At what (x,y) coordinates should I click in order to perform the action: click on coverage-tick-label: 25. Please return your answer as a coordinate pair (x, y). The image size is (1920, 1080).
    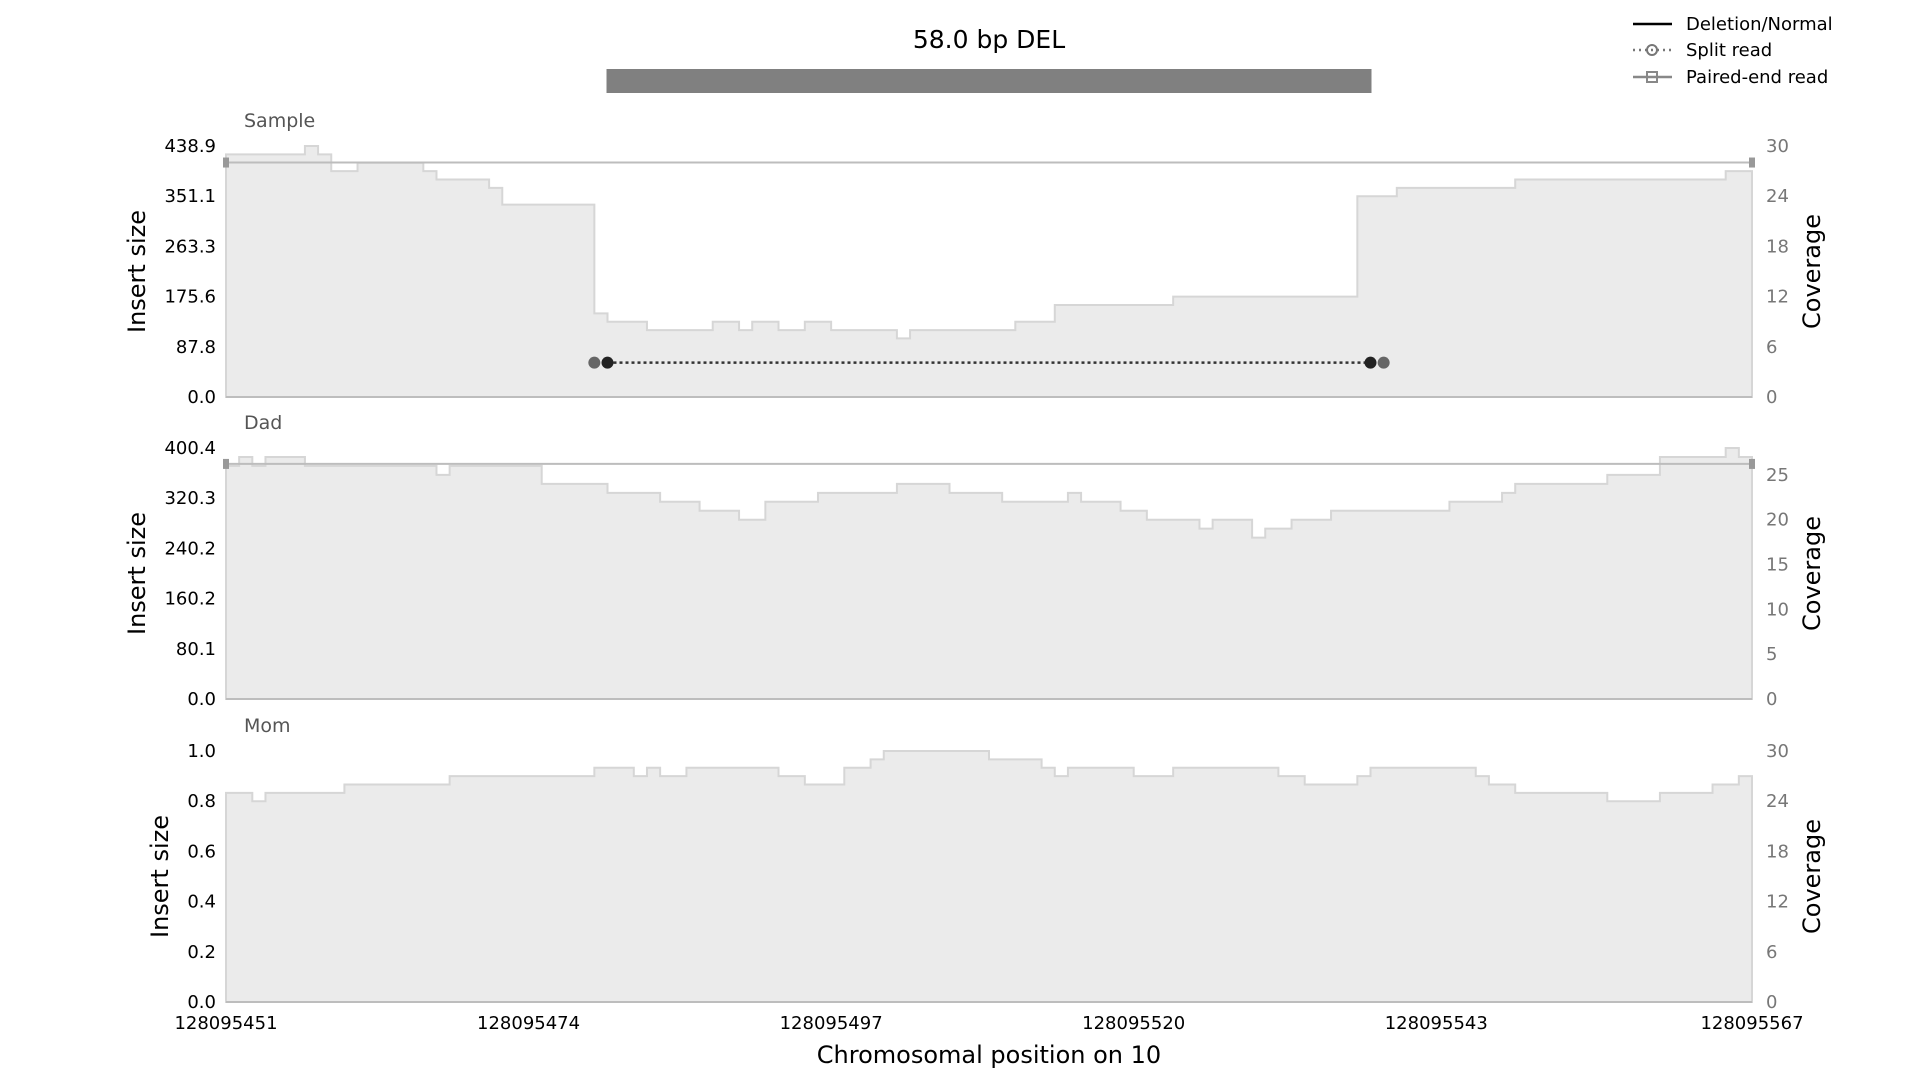
    Looking at the image, I should click on (1777, 475).